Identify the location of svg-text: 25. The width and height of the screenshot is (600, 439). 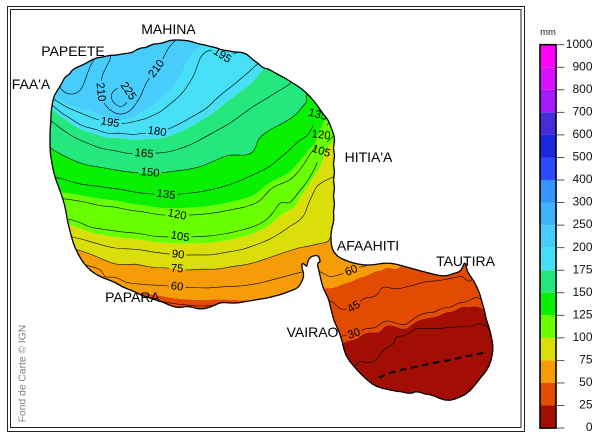
(586, 405).